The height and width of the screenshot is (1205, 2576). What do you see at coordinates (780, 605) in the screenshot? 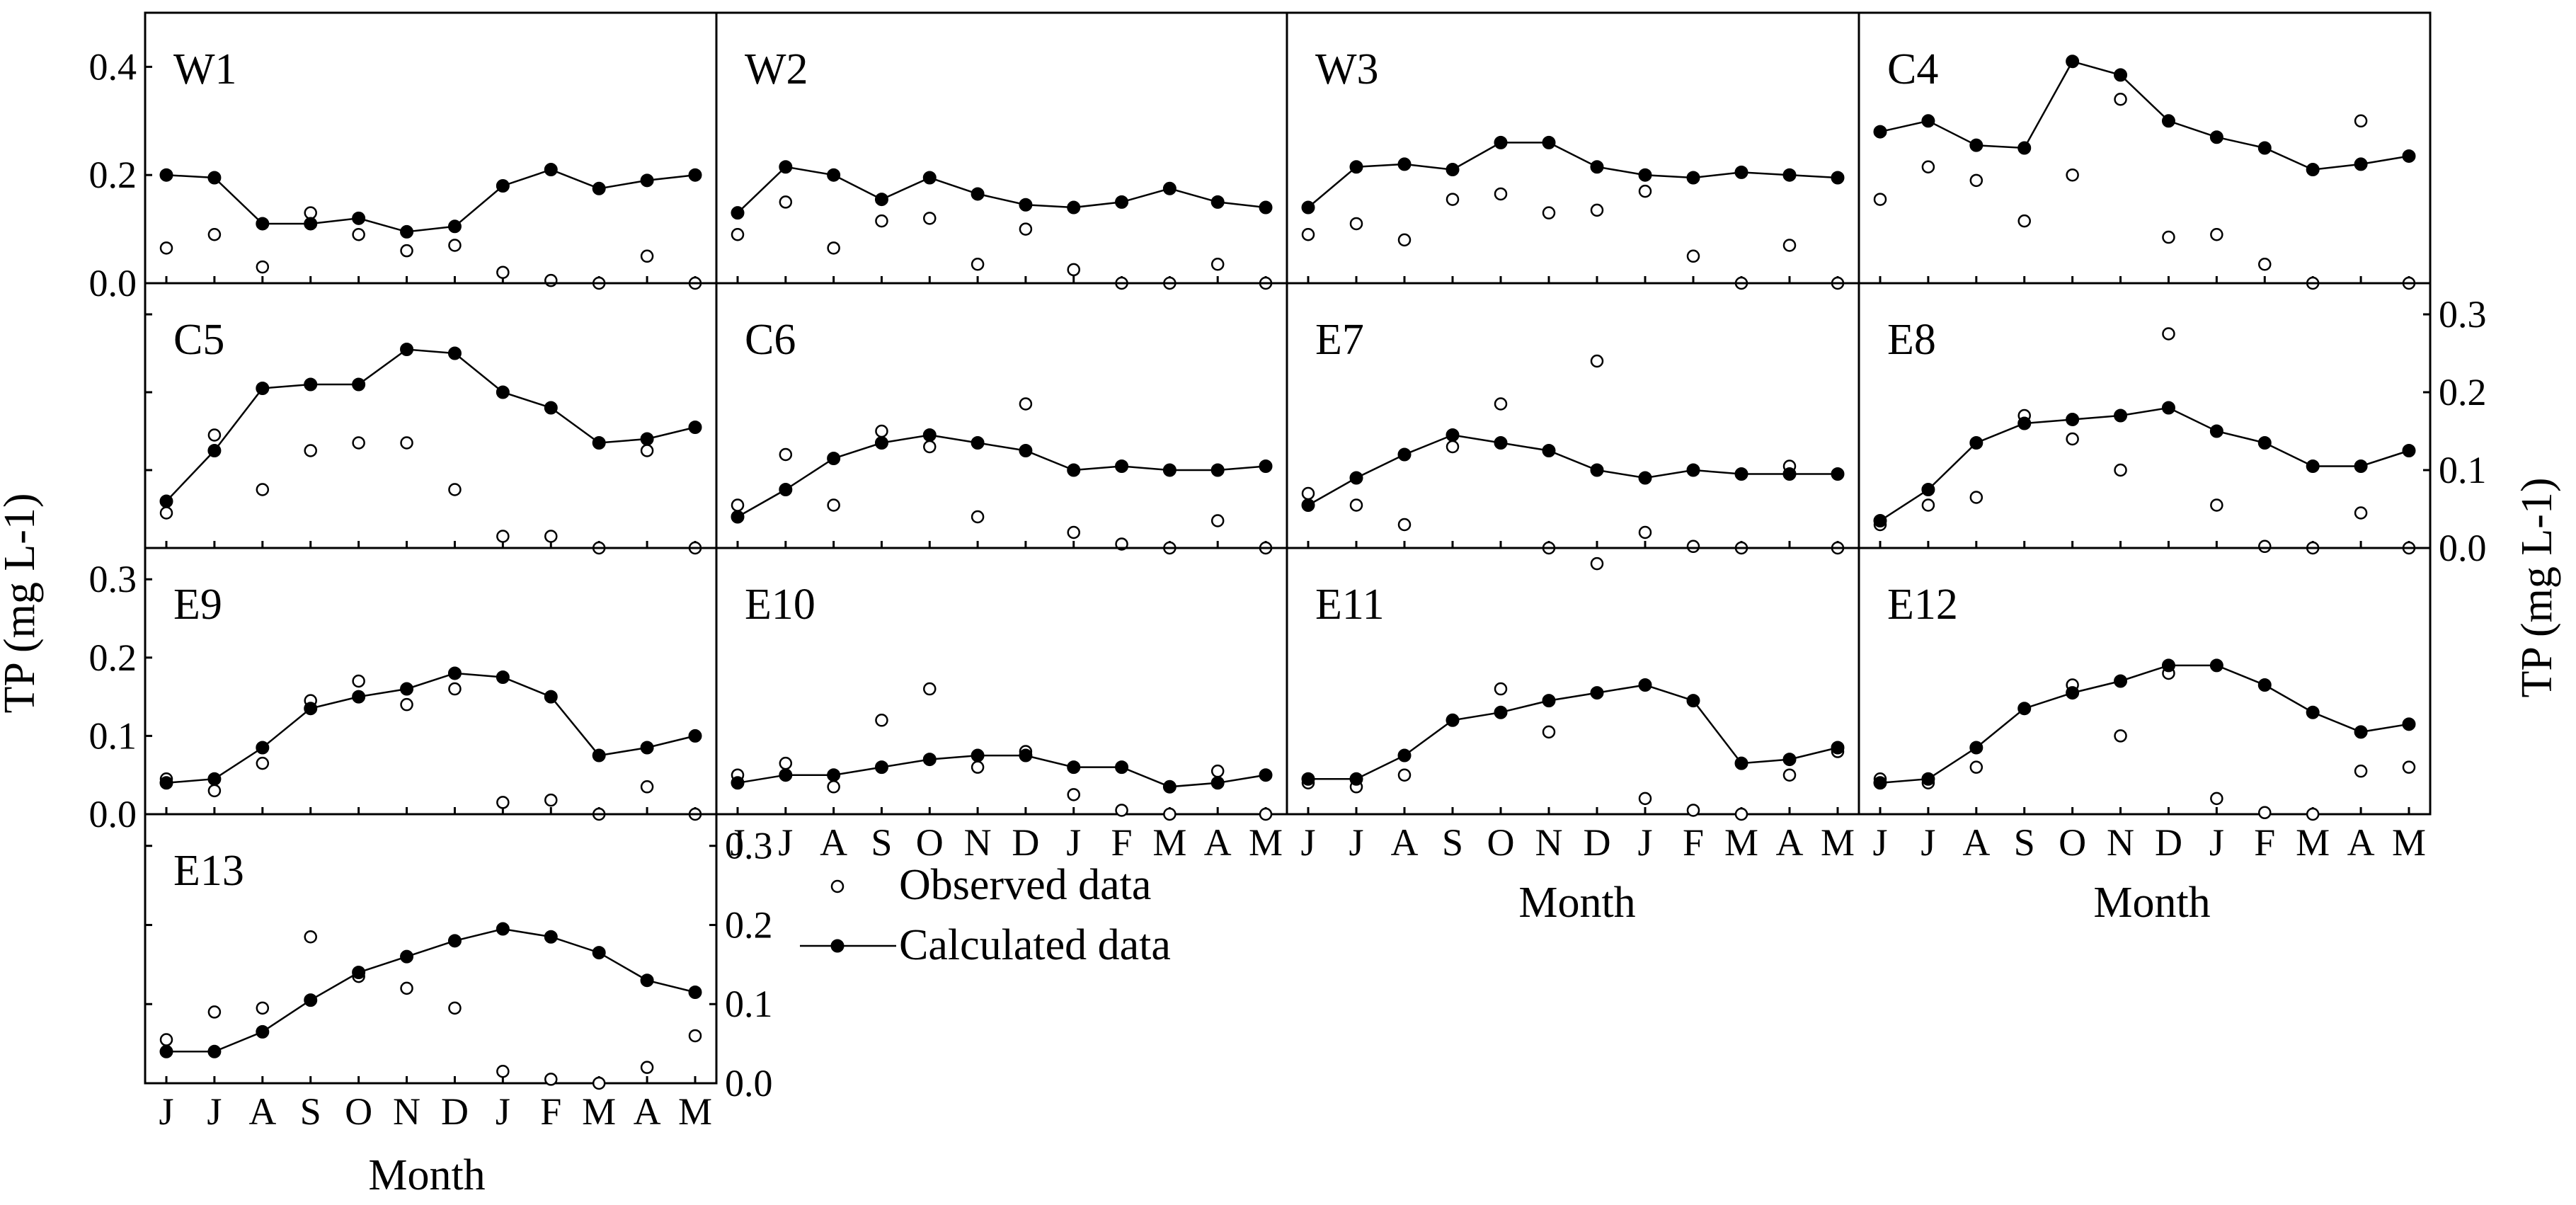
I see `panel-label-e10: E10` at bounding box center [780, 605].